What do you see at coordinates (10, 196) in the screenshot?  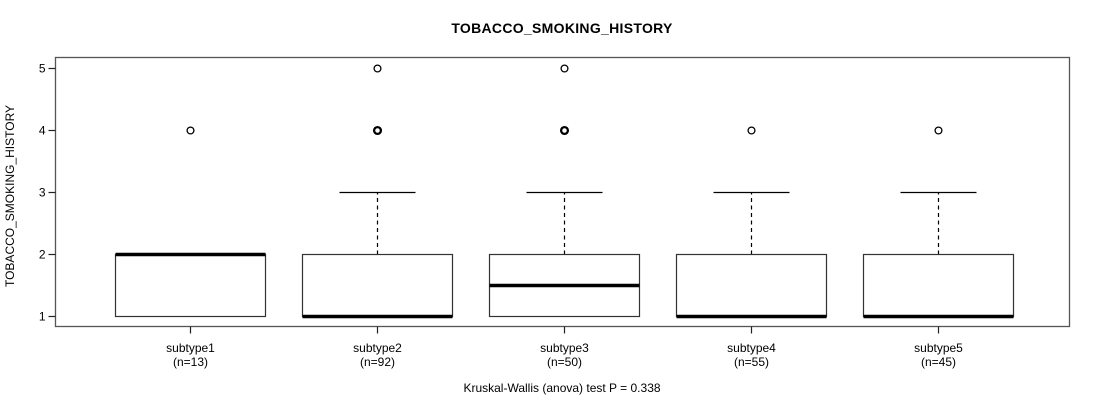 I see `y-axis-label: TOBACCO_SMOKING_HISTORY` at bounding box center [10, 196].